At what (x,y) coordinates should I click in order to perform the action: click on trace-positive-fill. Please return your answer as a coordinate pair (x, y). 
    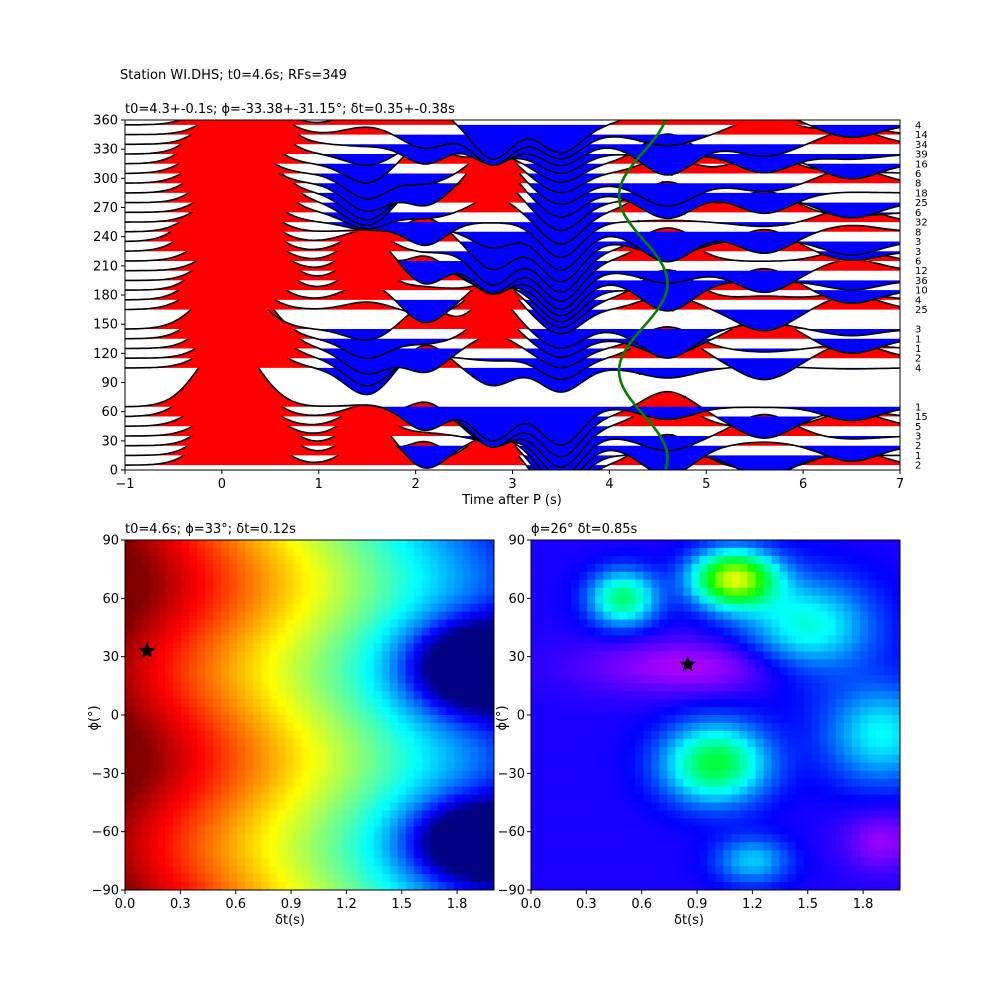
    Looking at the image, I should click on (512, 207).